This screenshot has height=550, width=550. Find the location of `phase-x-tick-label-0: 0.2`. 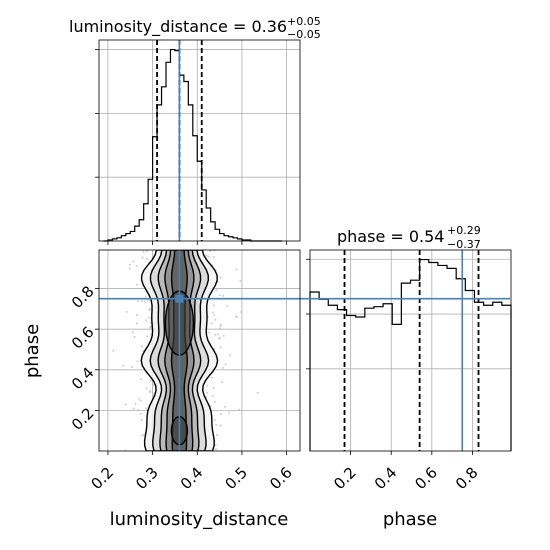

phase-x-tick-label-0: 0.2 is located at coordinates (345, 478).